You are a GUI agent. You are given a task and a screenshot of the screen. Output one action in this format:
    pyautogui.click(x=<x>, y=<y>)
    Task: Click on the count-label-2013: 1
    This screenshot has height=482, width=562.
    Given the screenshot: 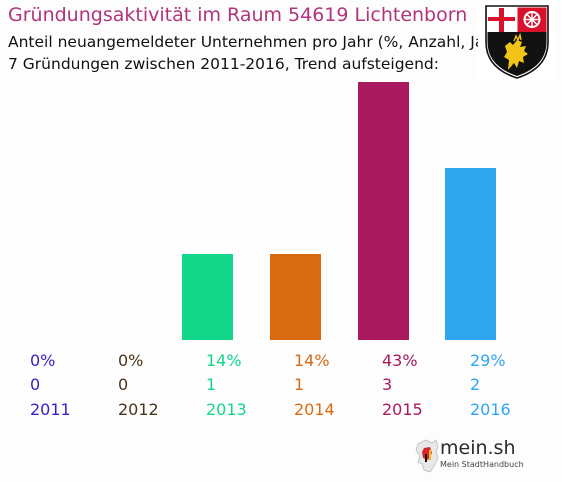 What is the action you would take?
    pyautogui.click(x=211, y=384)
    